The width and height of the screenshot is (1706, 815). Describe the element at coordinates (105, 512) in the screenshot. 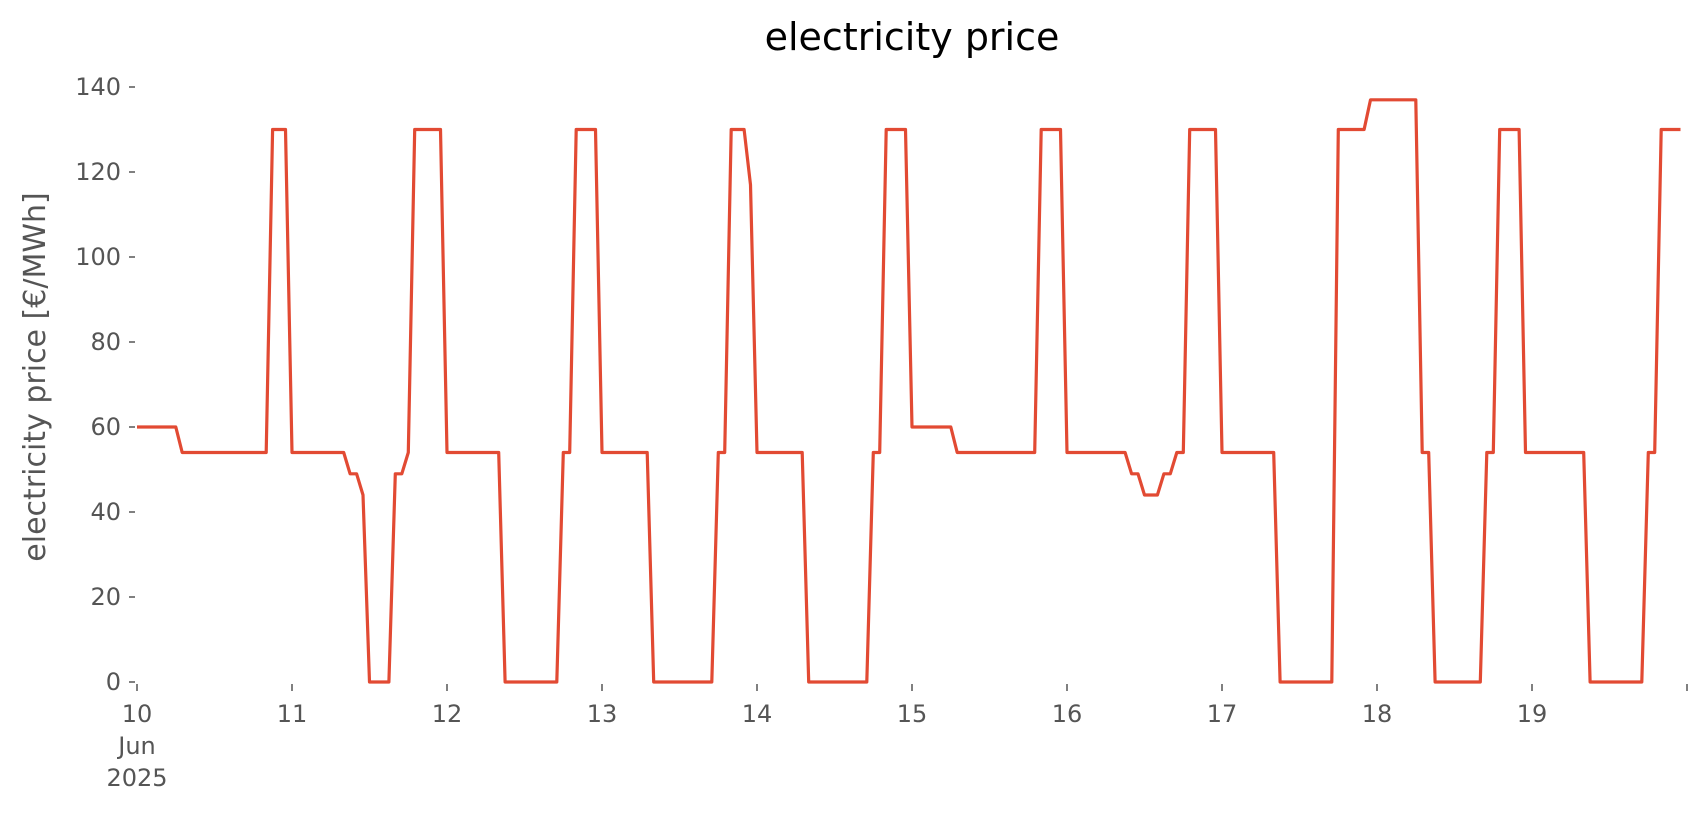

I see `y-tick-label: 40` at that location.